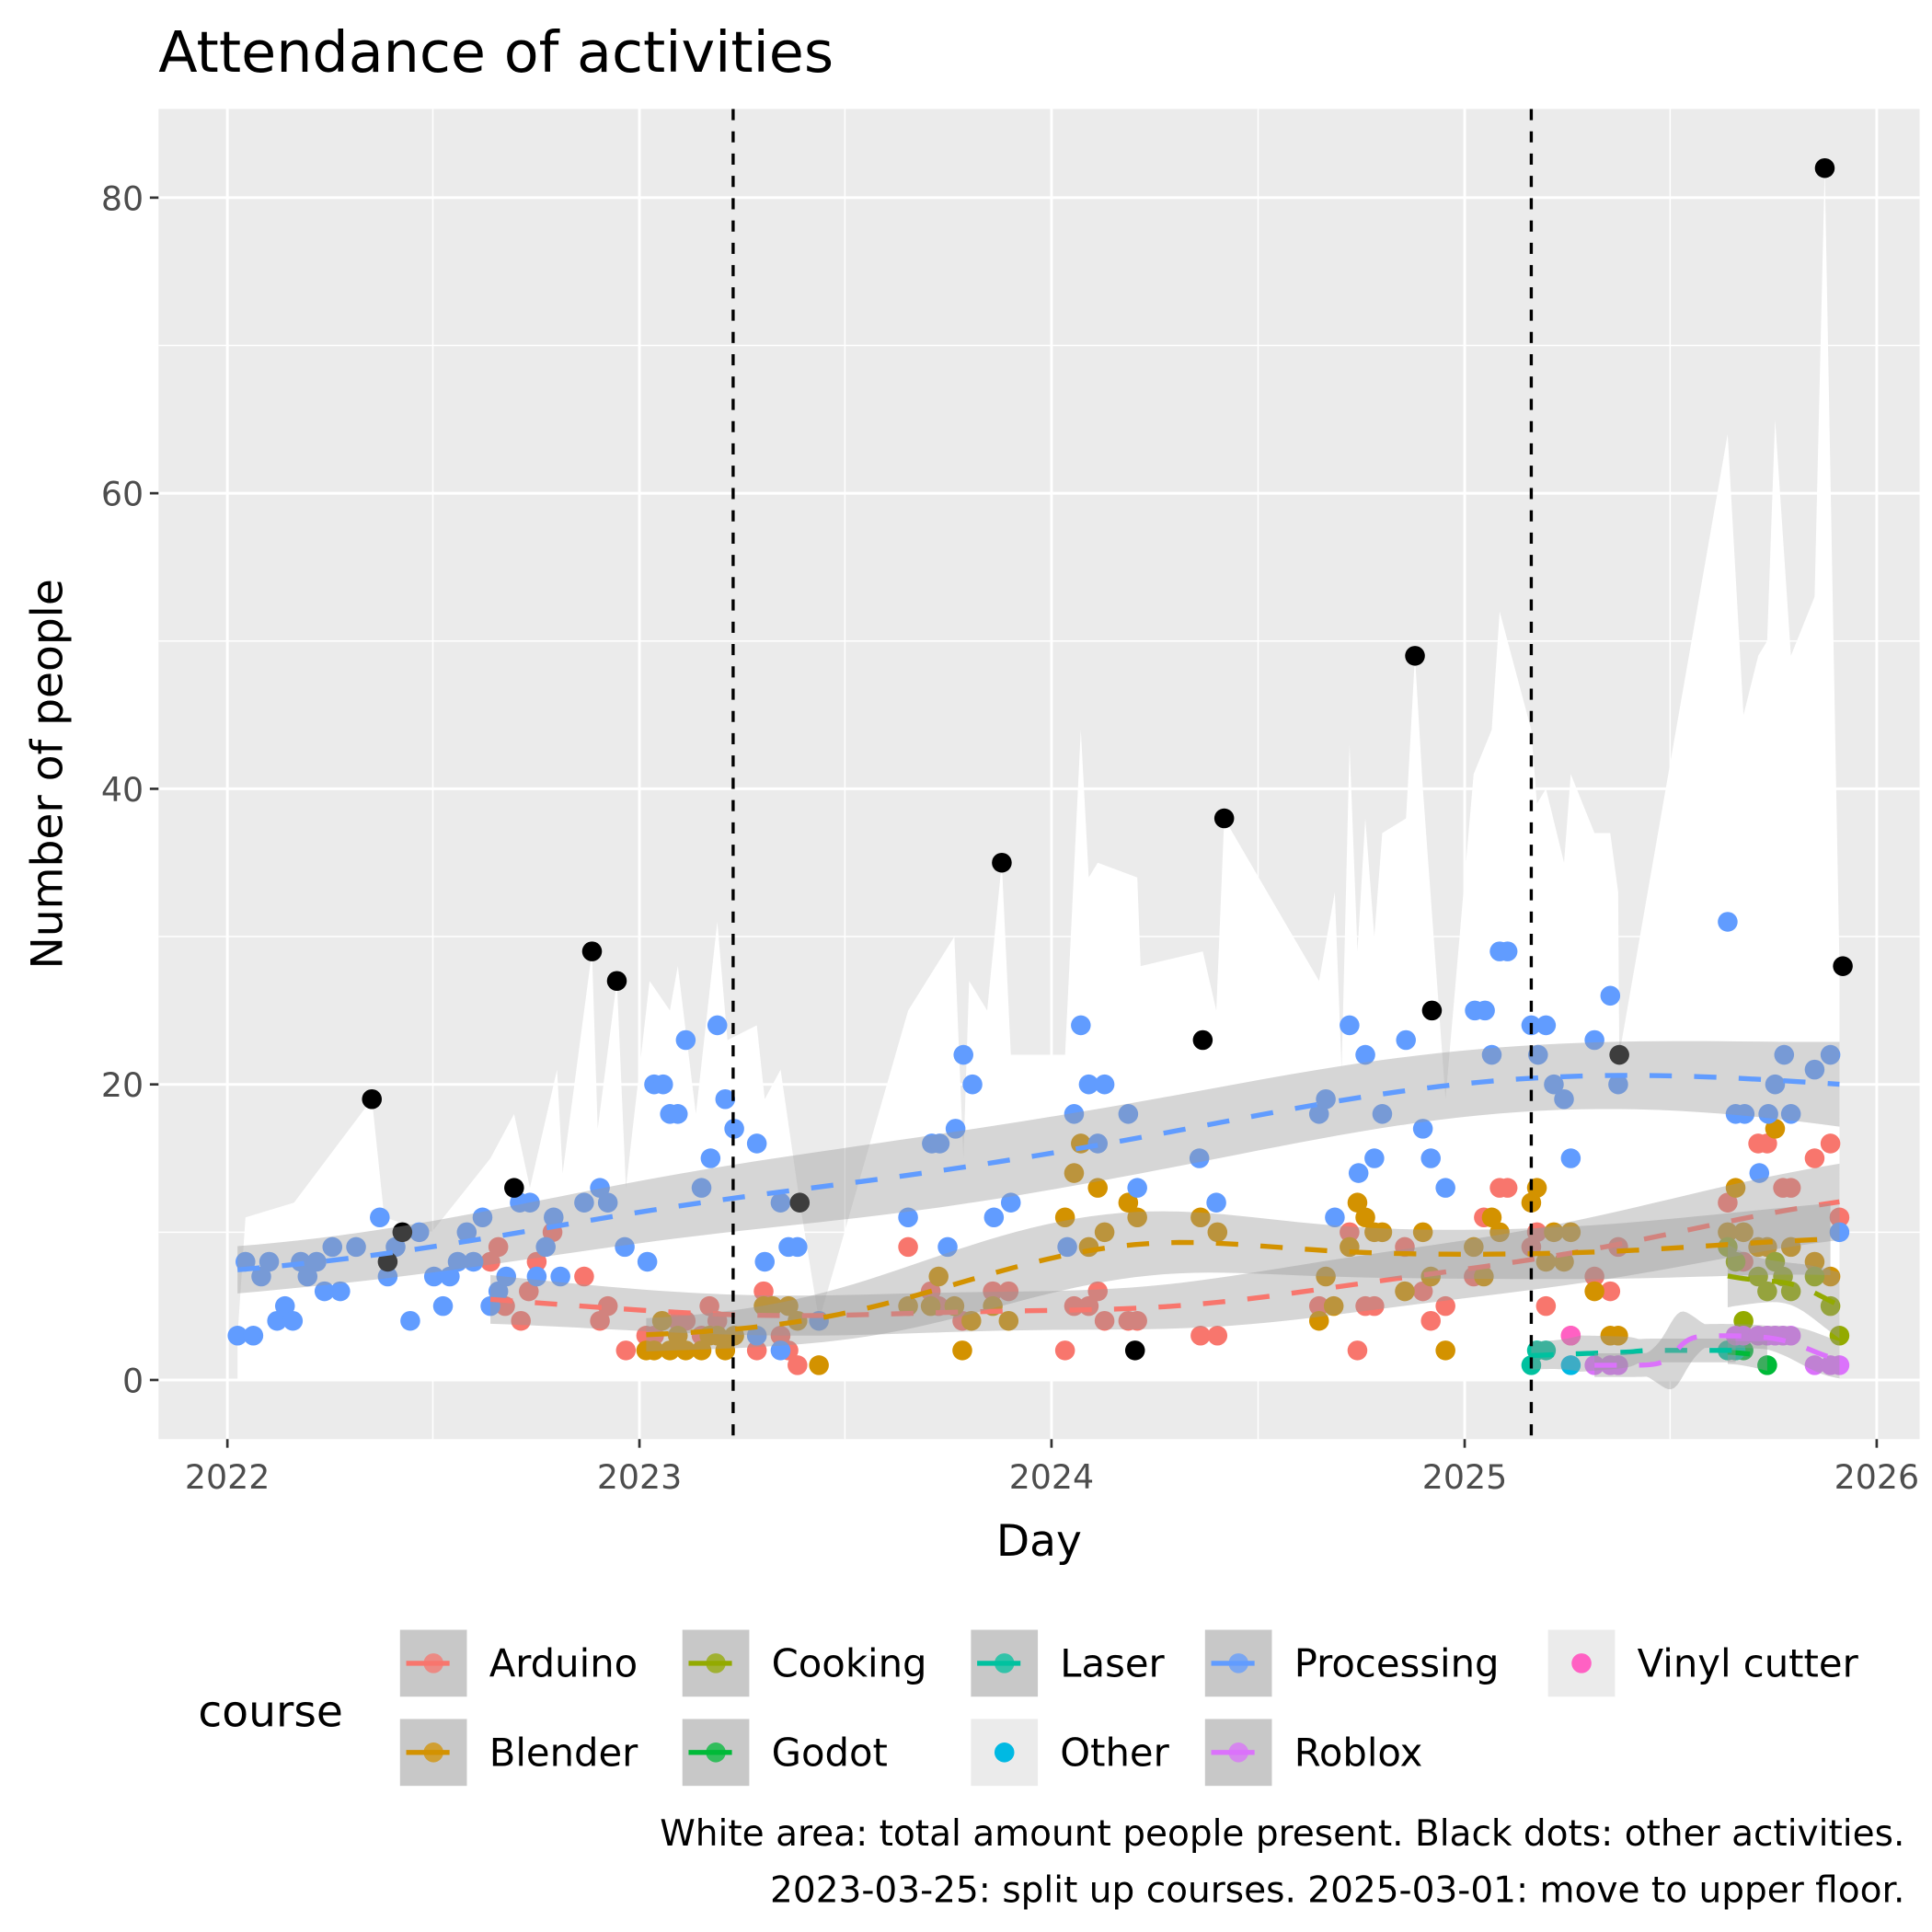 The width and height of the screenshot is (1932, 1932). I want to click on x-tick-label: 2026, so click(1876, 1477).